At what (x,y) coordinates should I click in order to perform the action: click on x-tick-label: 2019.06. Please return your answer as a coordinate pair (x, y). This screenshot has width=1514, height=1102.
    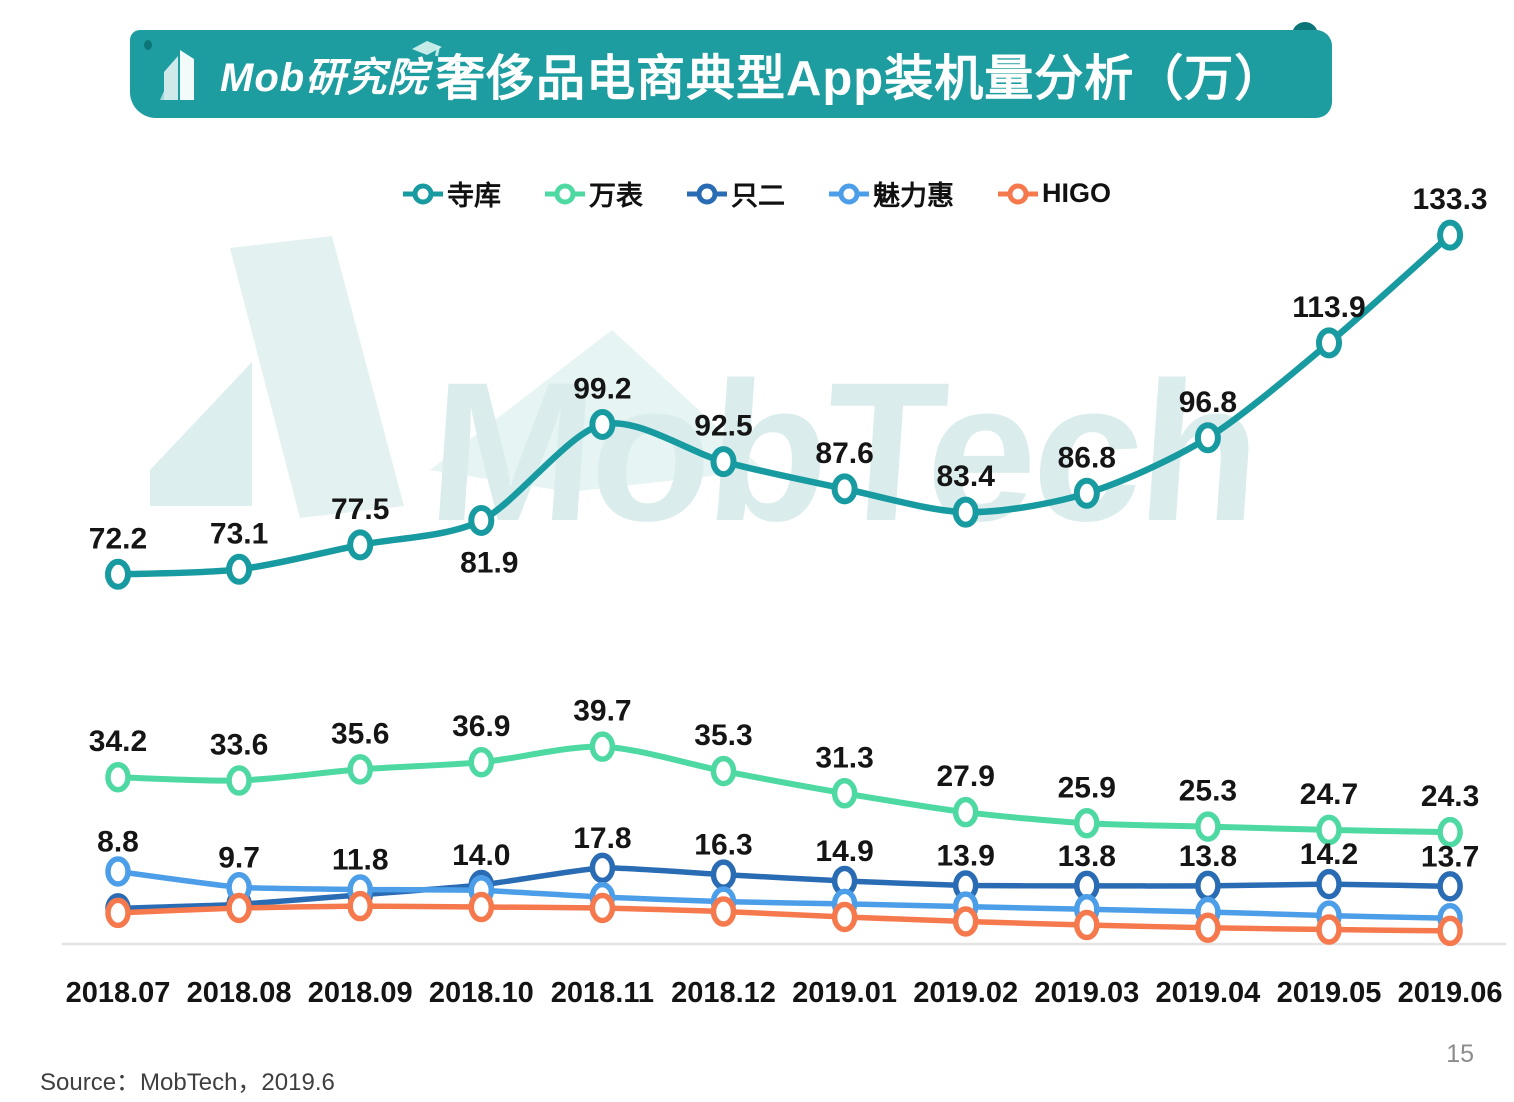
    Looking at the image, I should click on (1450, 993).